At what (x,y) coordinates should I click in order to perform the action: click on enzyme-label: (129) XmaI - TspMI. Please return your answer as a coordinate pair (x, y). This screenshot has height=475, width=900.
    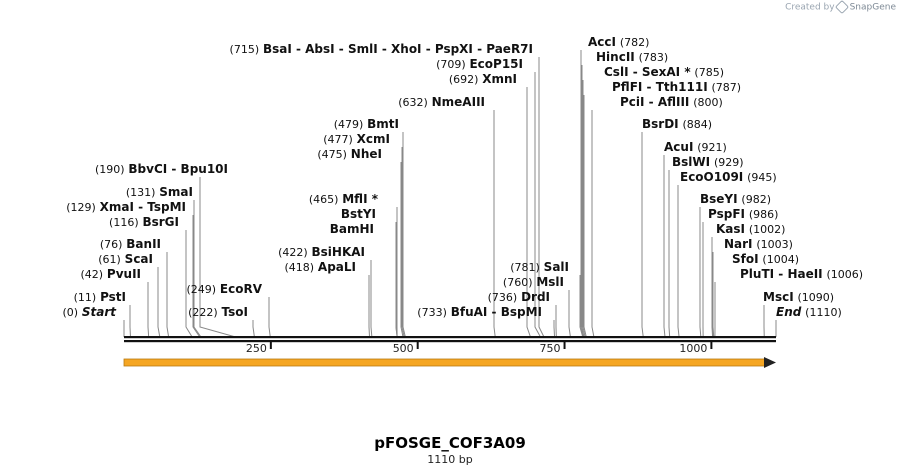
    Looking at the image, I should click on (126, 207).